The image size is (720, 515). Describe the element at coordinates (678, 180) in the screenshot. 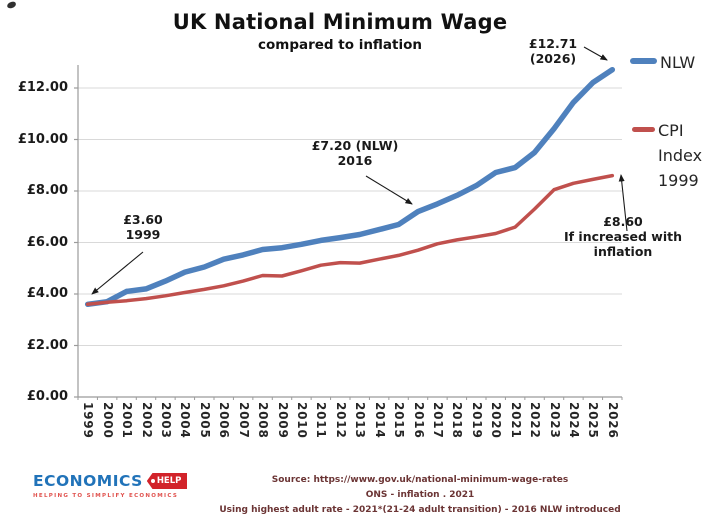

I see `legend-cpi-line3: 1999` at that location.